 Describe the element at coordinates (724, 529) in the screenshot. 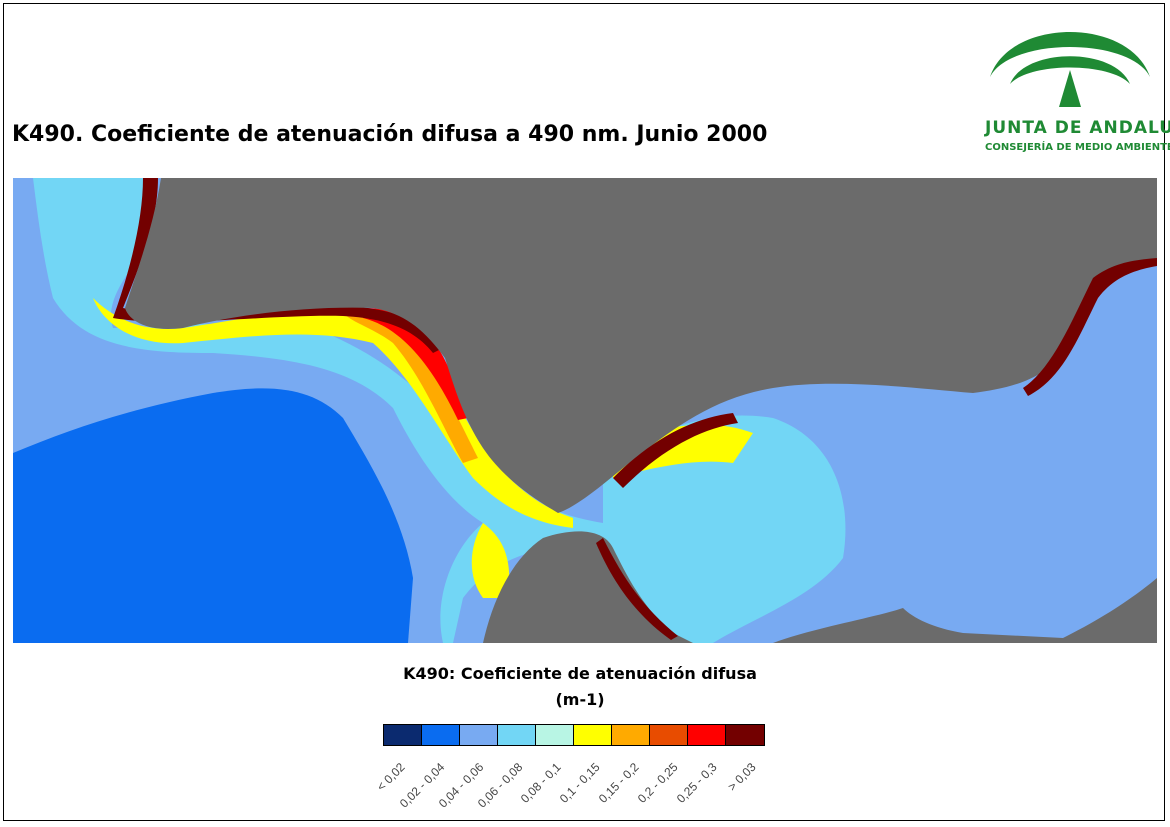

I see `coastal-belt-alboran` at that location.